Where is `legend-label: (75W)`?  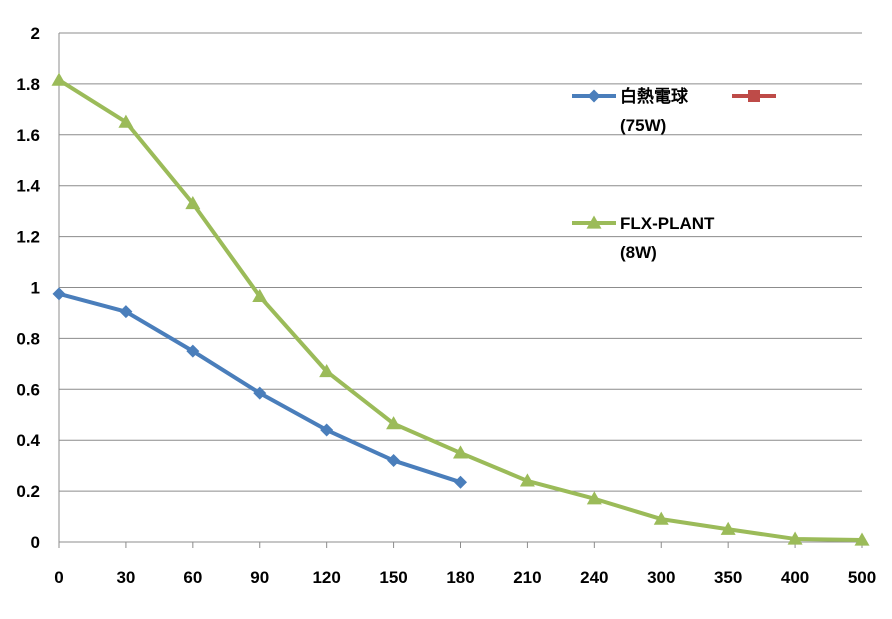 legend-label: (75W) is located at coordinates (643, 125).